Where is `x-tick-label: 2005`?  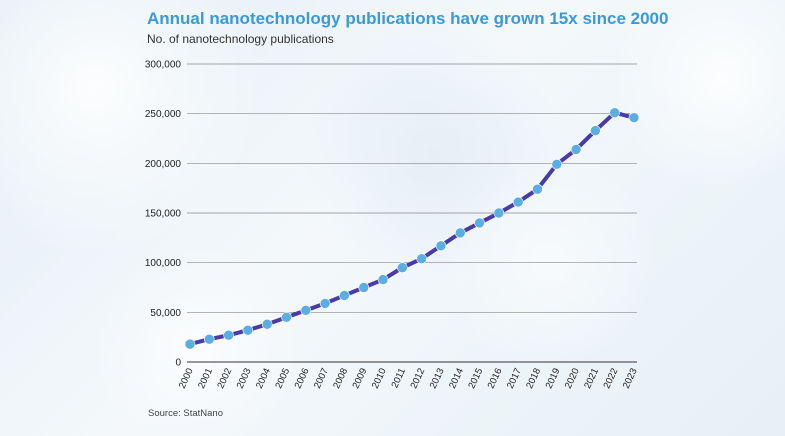 x-tick-label: 2005 is located at coordinates (282, 379).